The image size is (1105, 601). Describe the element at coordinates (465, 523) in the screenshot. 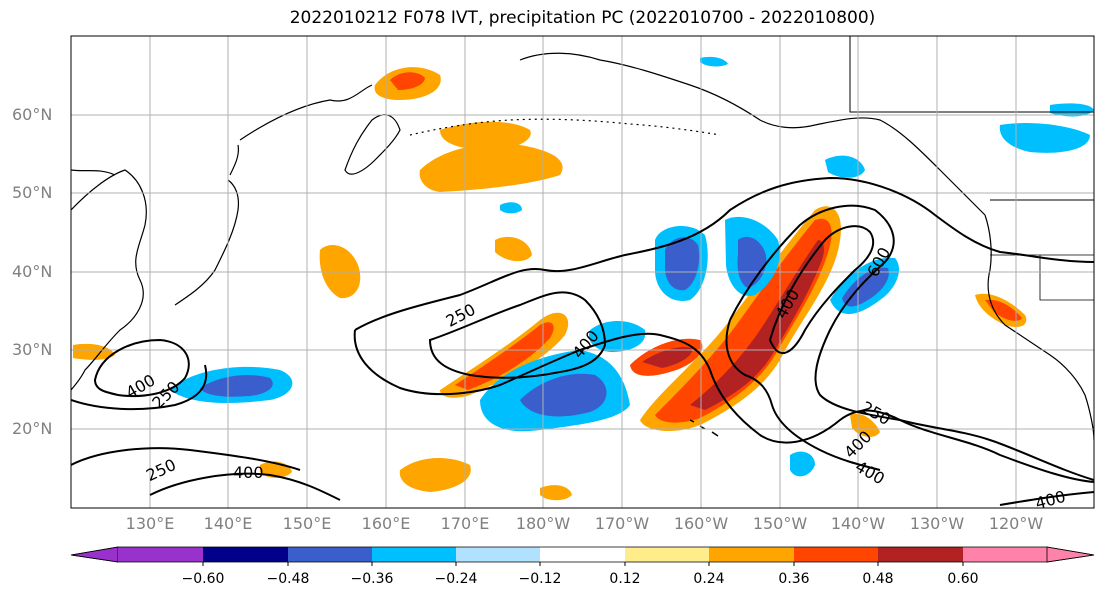

I see `lon-label: 170°E` at that location.